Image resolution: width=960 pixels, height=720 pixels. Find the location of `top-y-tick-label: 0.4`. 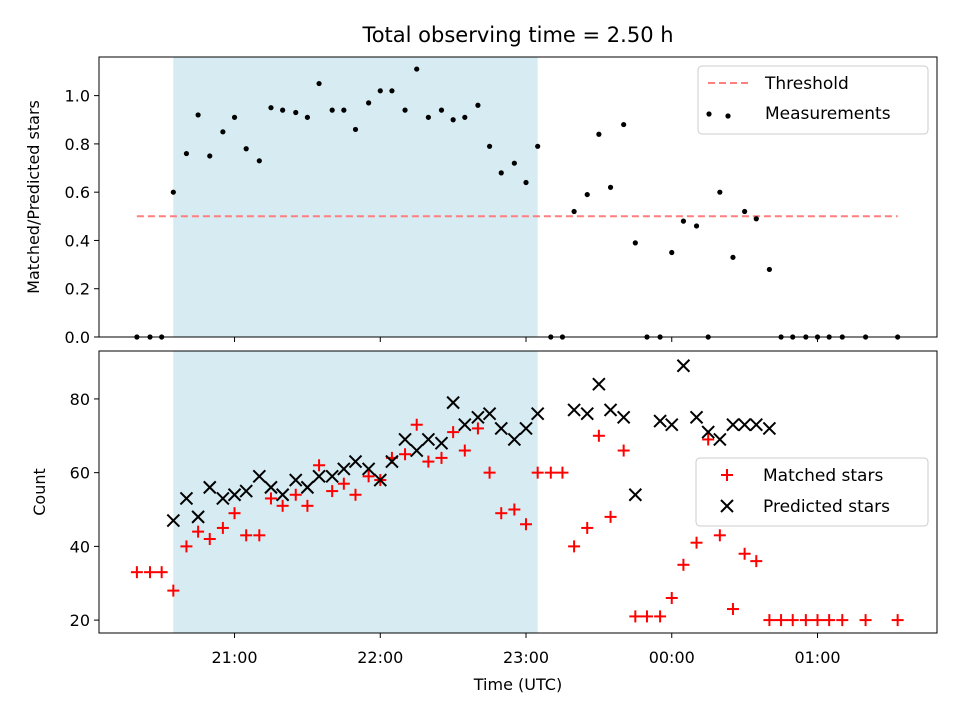

top-y-tick-label: 0.4 is located at coordinates (77, 240).